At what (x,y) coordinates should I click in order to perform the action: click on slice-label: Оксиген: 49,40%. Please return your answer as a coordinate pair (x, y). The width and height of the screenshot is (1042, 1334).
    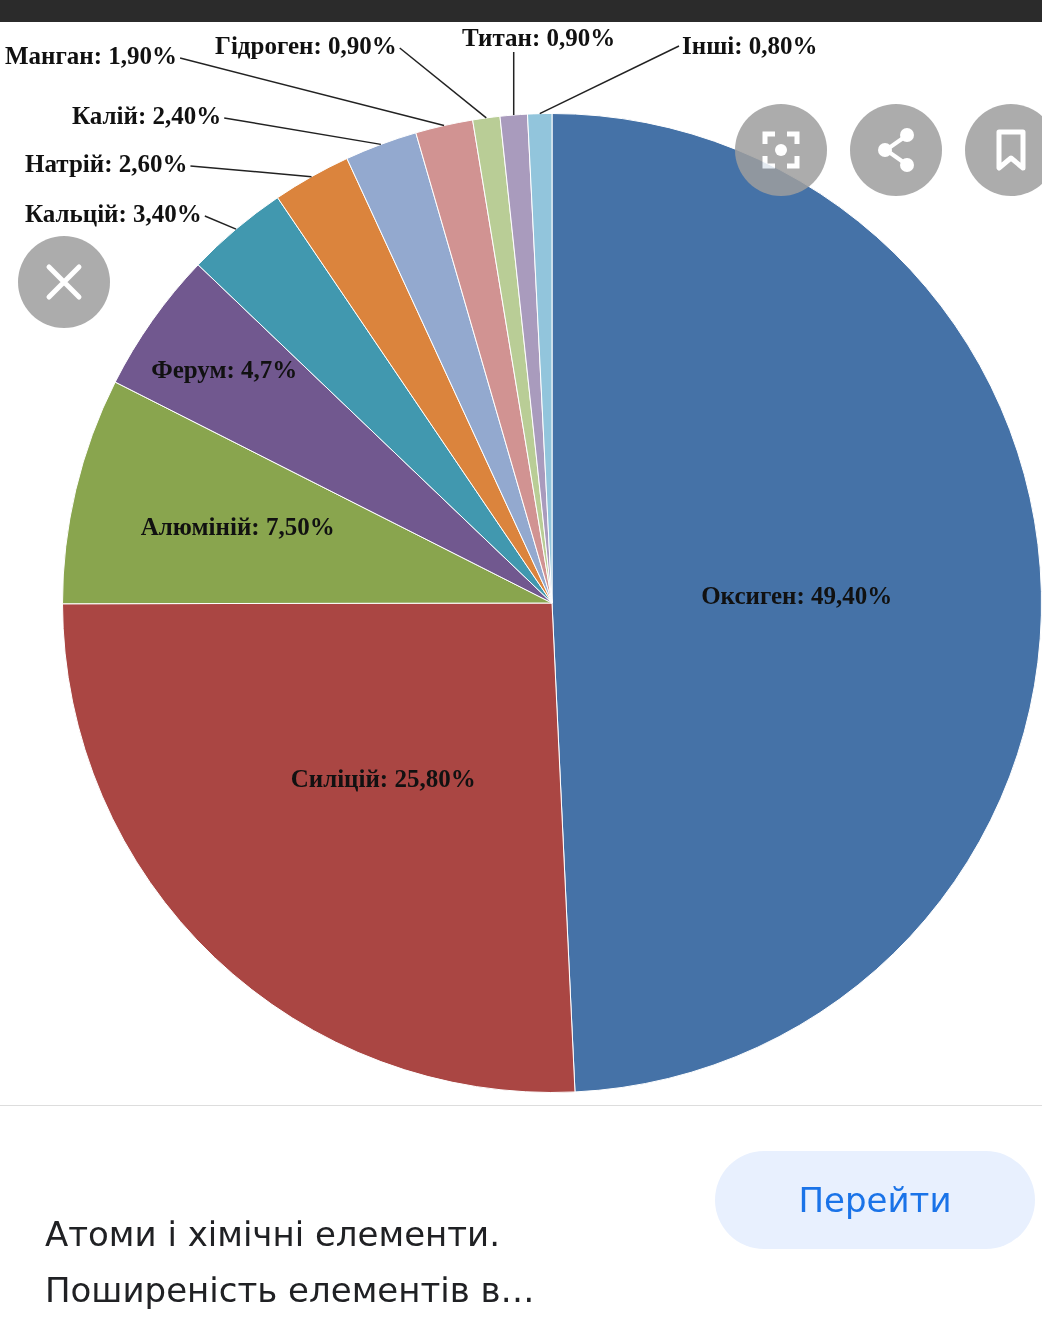
    Looking at the image, I should click on (797, 595).